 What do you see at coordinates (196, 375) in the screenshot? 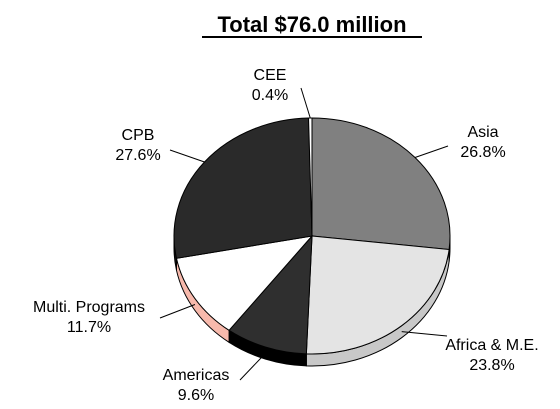
I see `slice-label-2: Americas` at bounding box center [196, 375].